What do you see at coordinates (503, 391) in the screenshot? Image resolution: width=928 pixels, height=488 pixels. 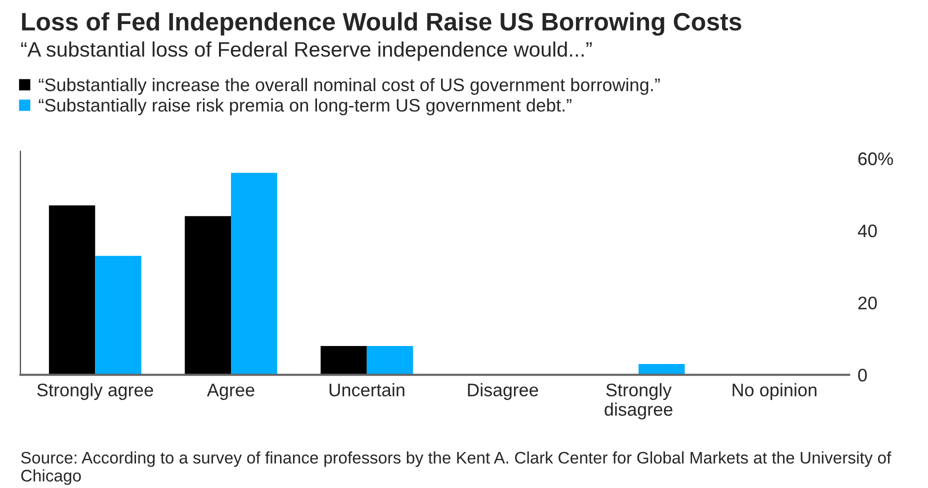 I see `x-tick-label: Disagree` at bounding box center [503, 391].